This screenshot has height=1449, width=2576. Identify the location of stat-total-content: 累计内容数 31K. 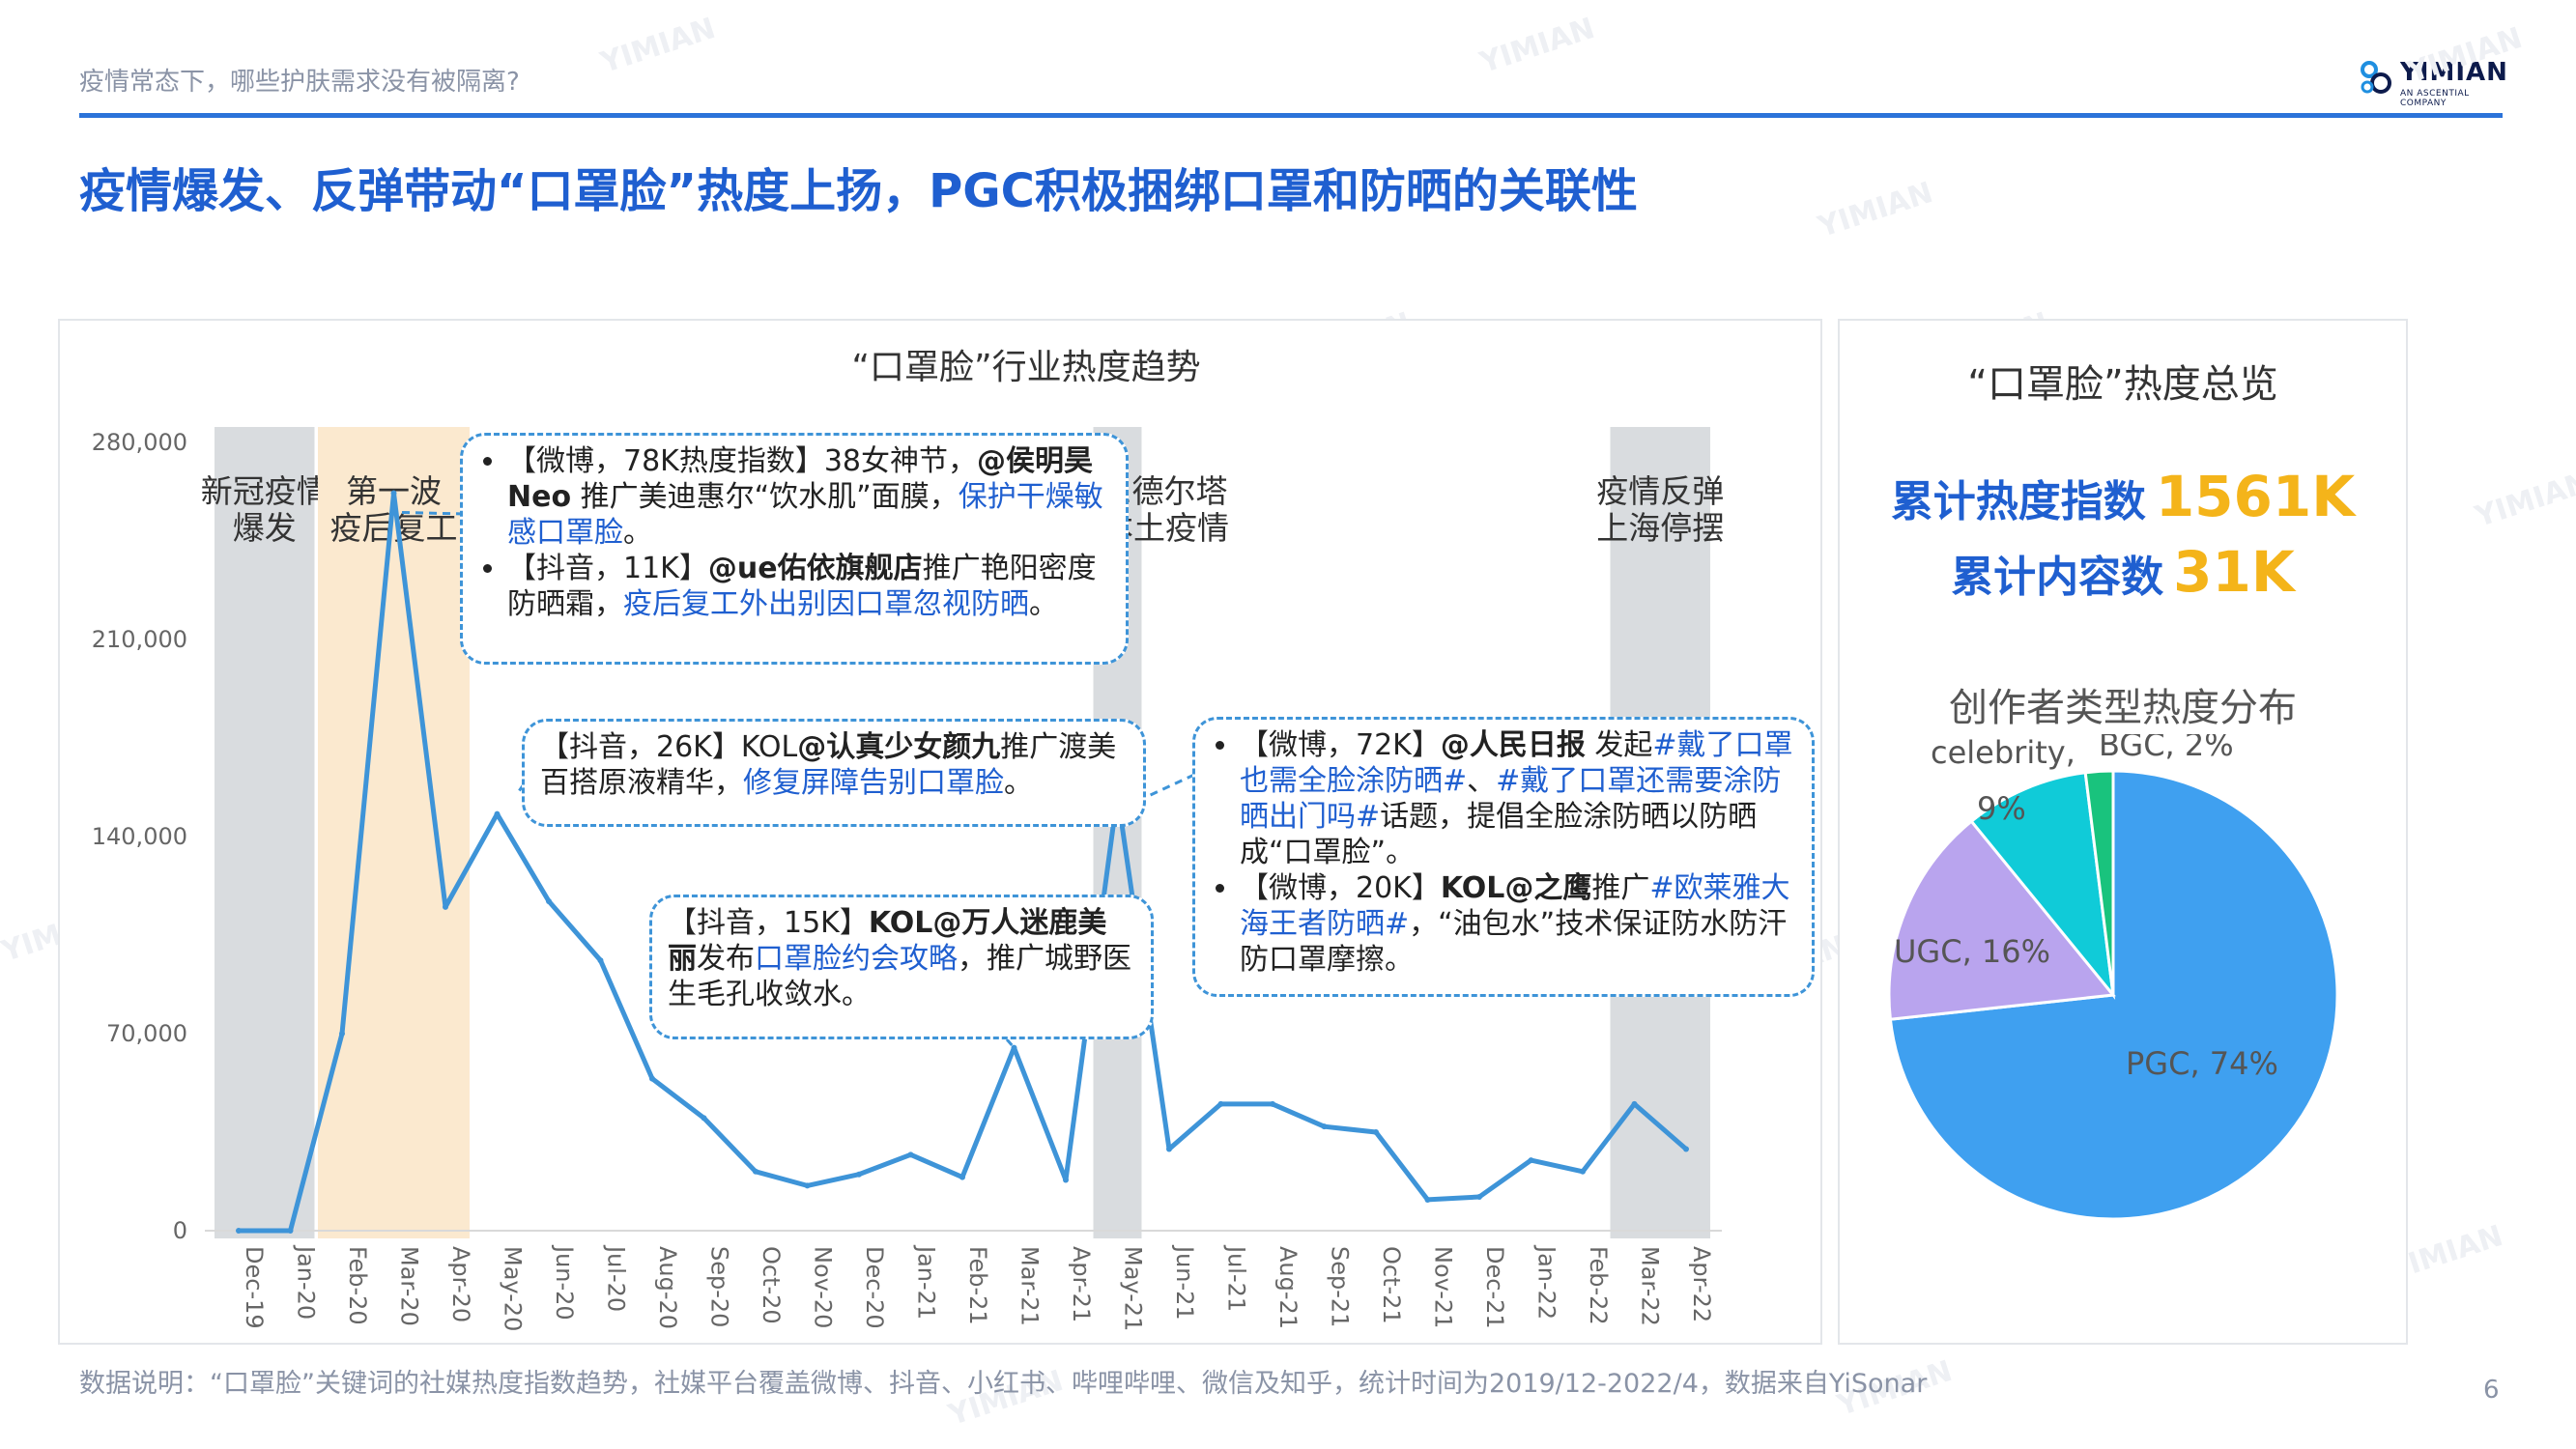
(2123, 572).